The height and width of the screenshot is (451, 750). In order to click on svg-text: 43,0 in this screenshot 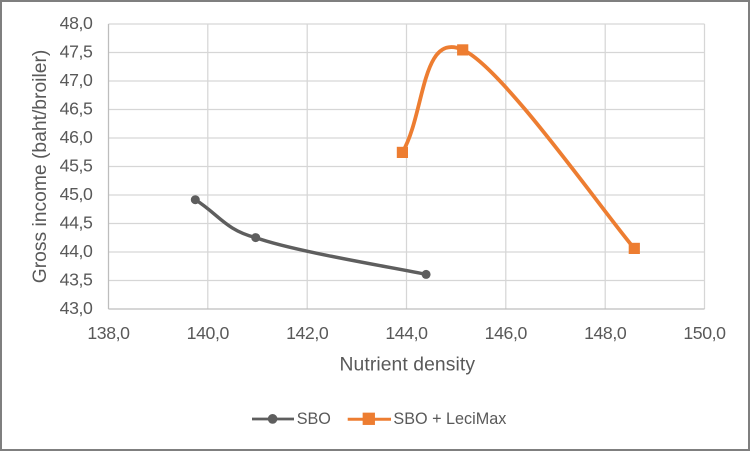, I will do `click(76, 308)`.